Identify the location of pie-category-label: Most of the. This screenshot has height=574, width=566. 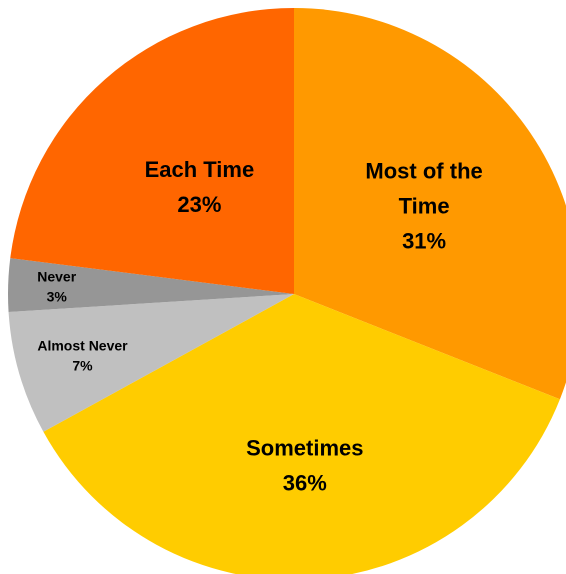
(423, 170).